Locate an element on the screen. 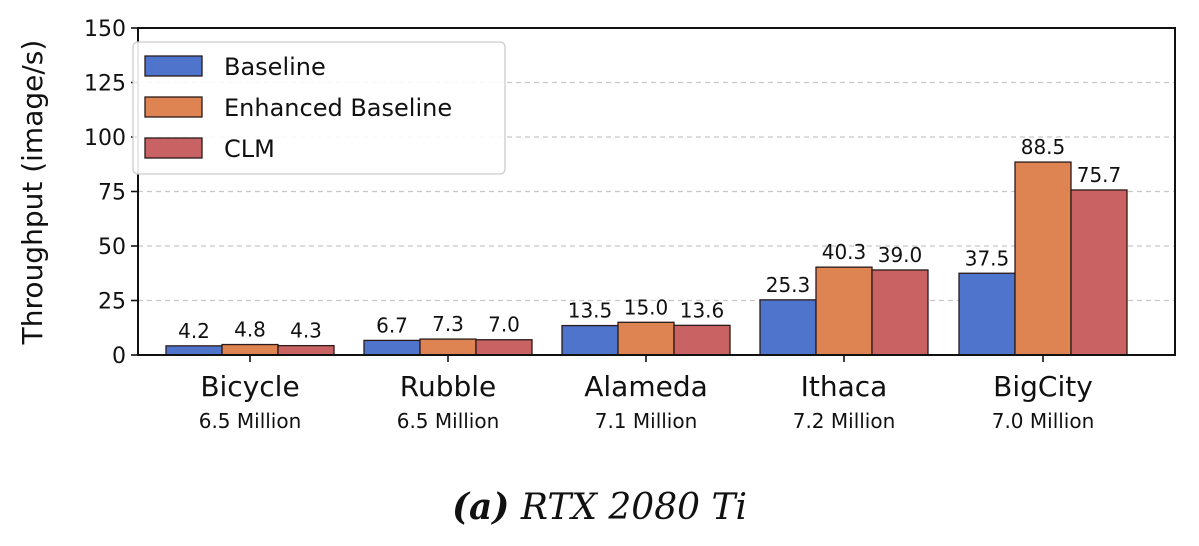 This screenshot has width=1199, height=546. bar-baseline-bicycle is located at coordinates (194, 350).